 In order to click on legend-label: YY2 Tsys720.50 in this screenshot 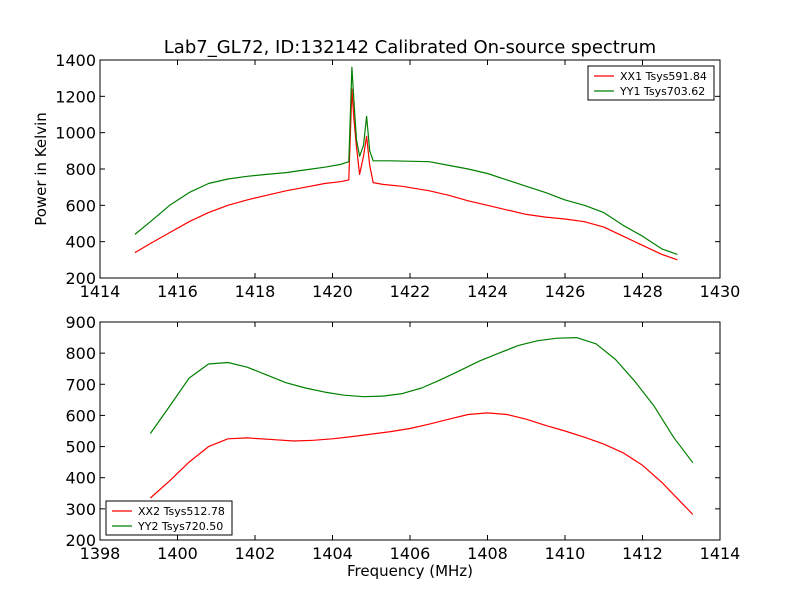, I will do `click(180, 526)`.